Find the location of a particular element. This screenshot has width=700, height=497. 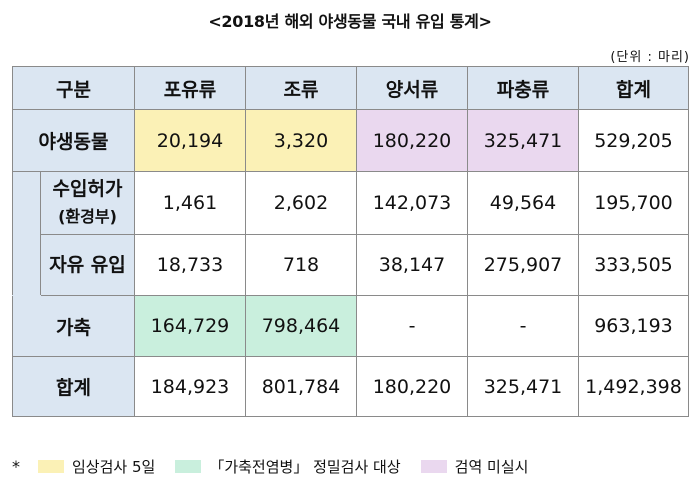

cell-value: 963,193 is located at coordinates (633, 326).